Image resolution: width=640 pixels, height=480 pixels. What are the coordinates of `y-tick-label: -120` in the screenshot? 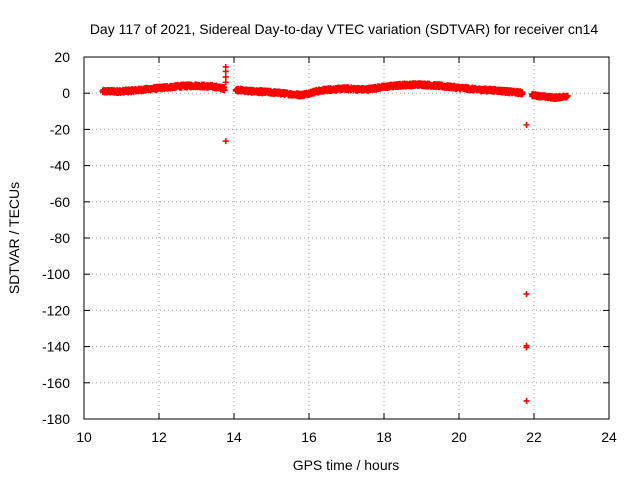 It's located at (56, 310).